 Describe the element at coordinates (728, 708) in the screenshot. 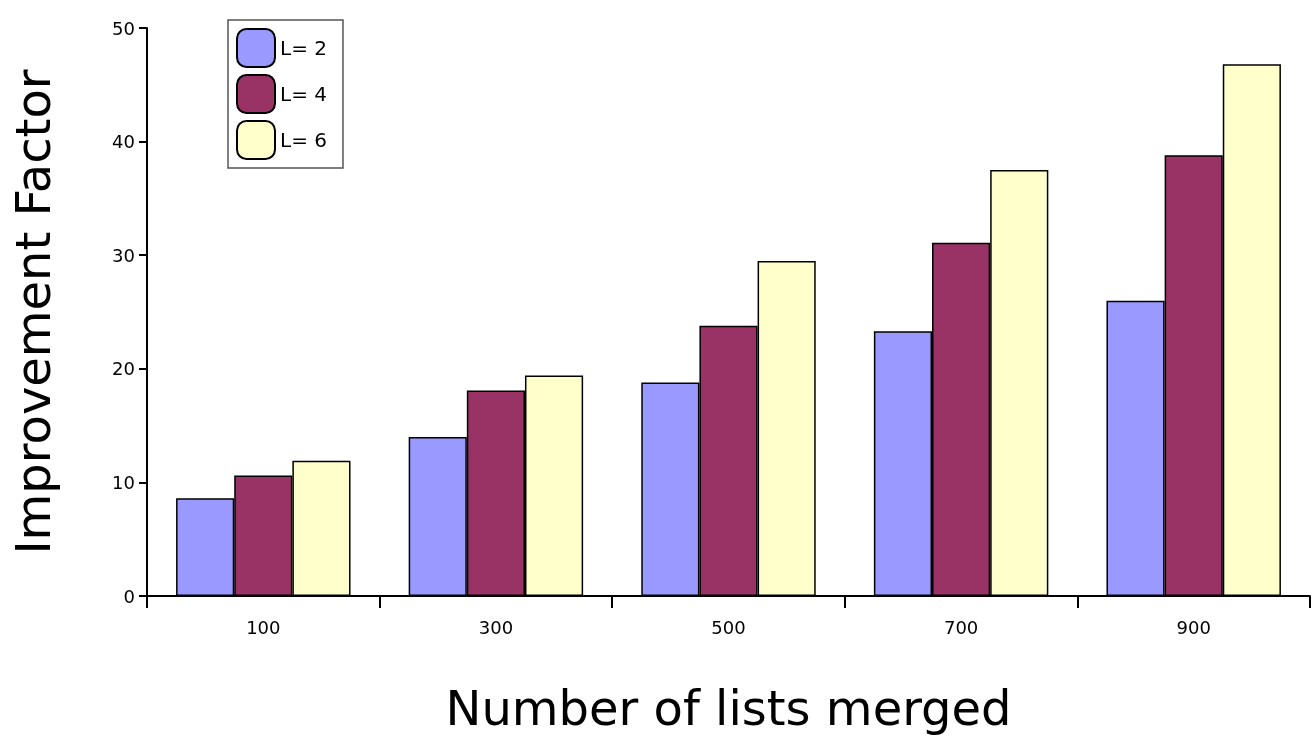

I see `x-axis-title: Number of lists merged` at that location.